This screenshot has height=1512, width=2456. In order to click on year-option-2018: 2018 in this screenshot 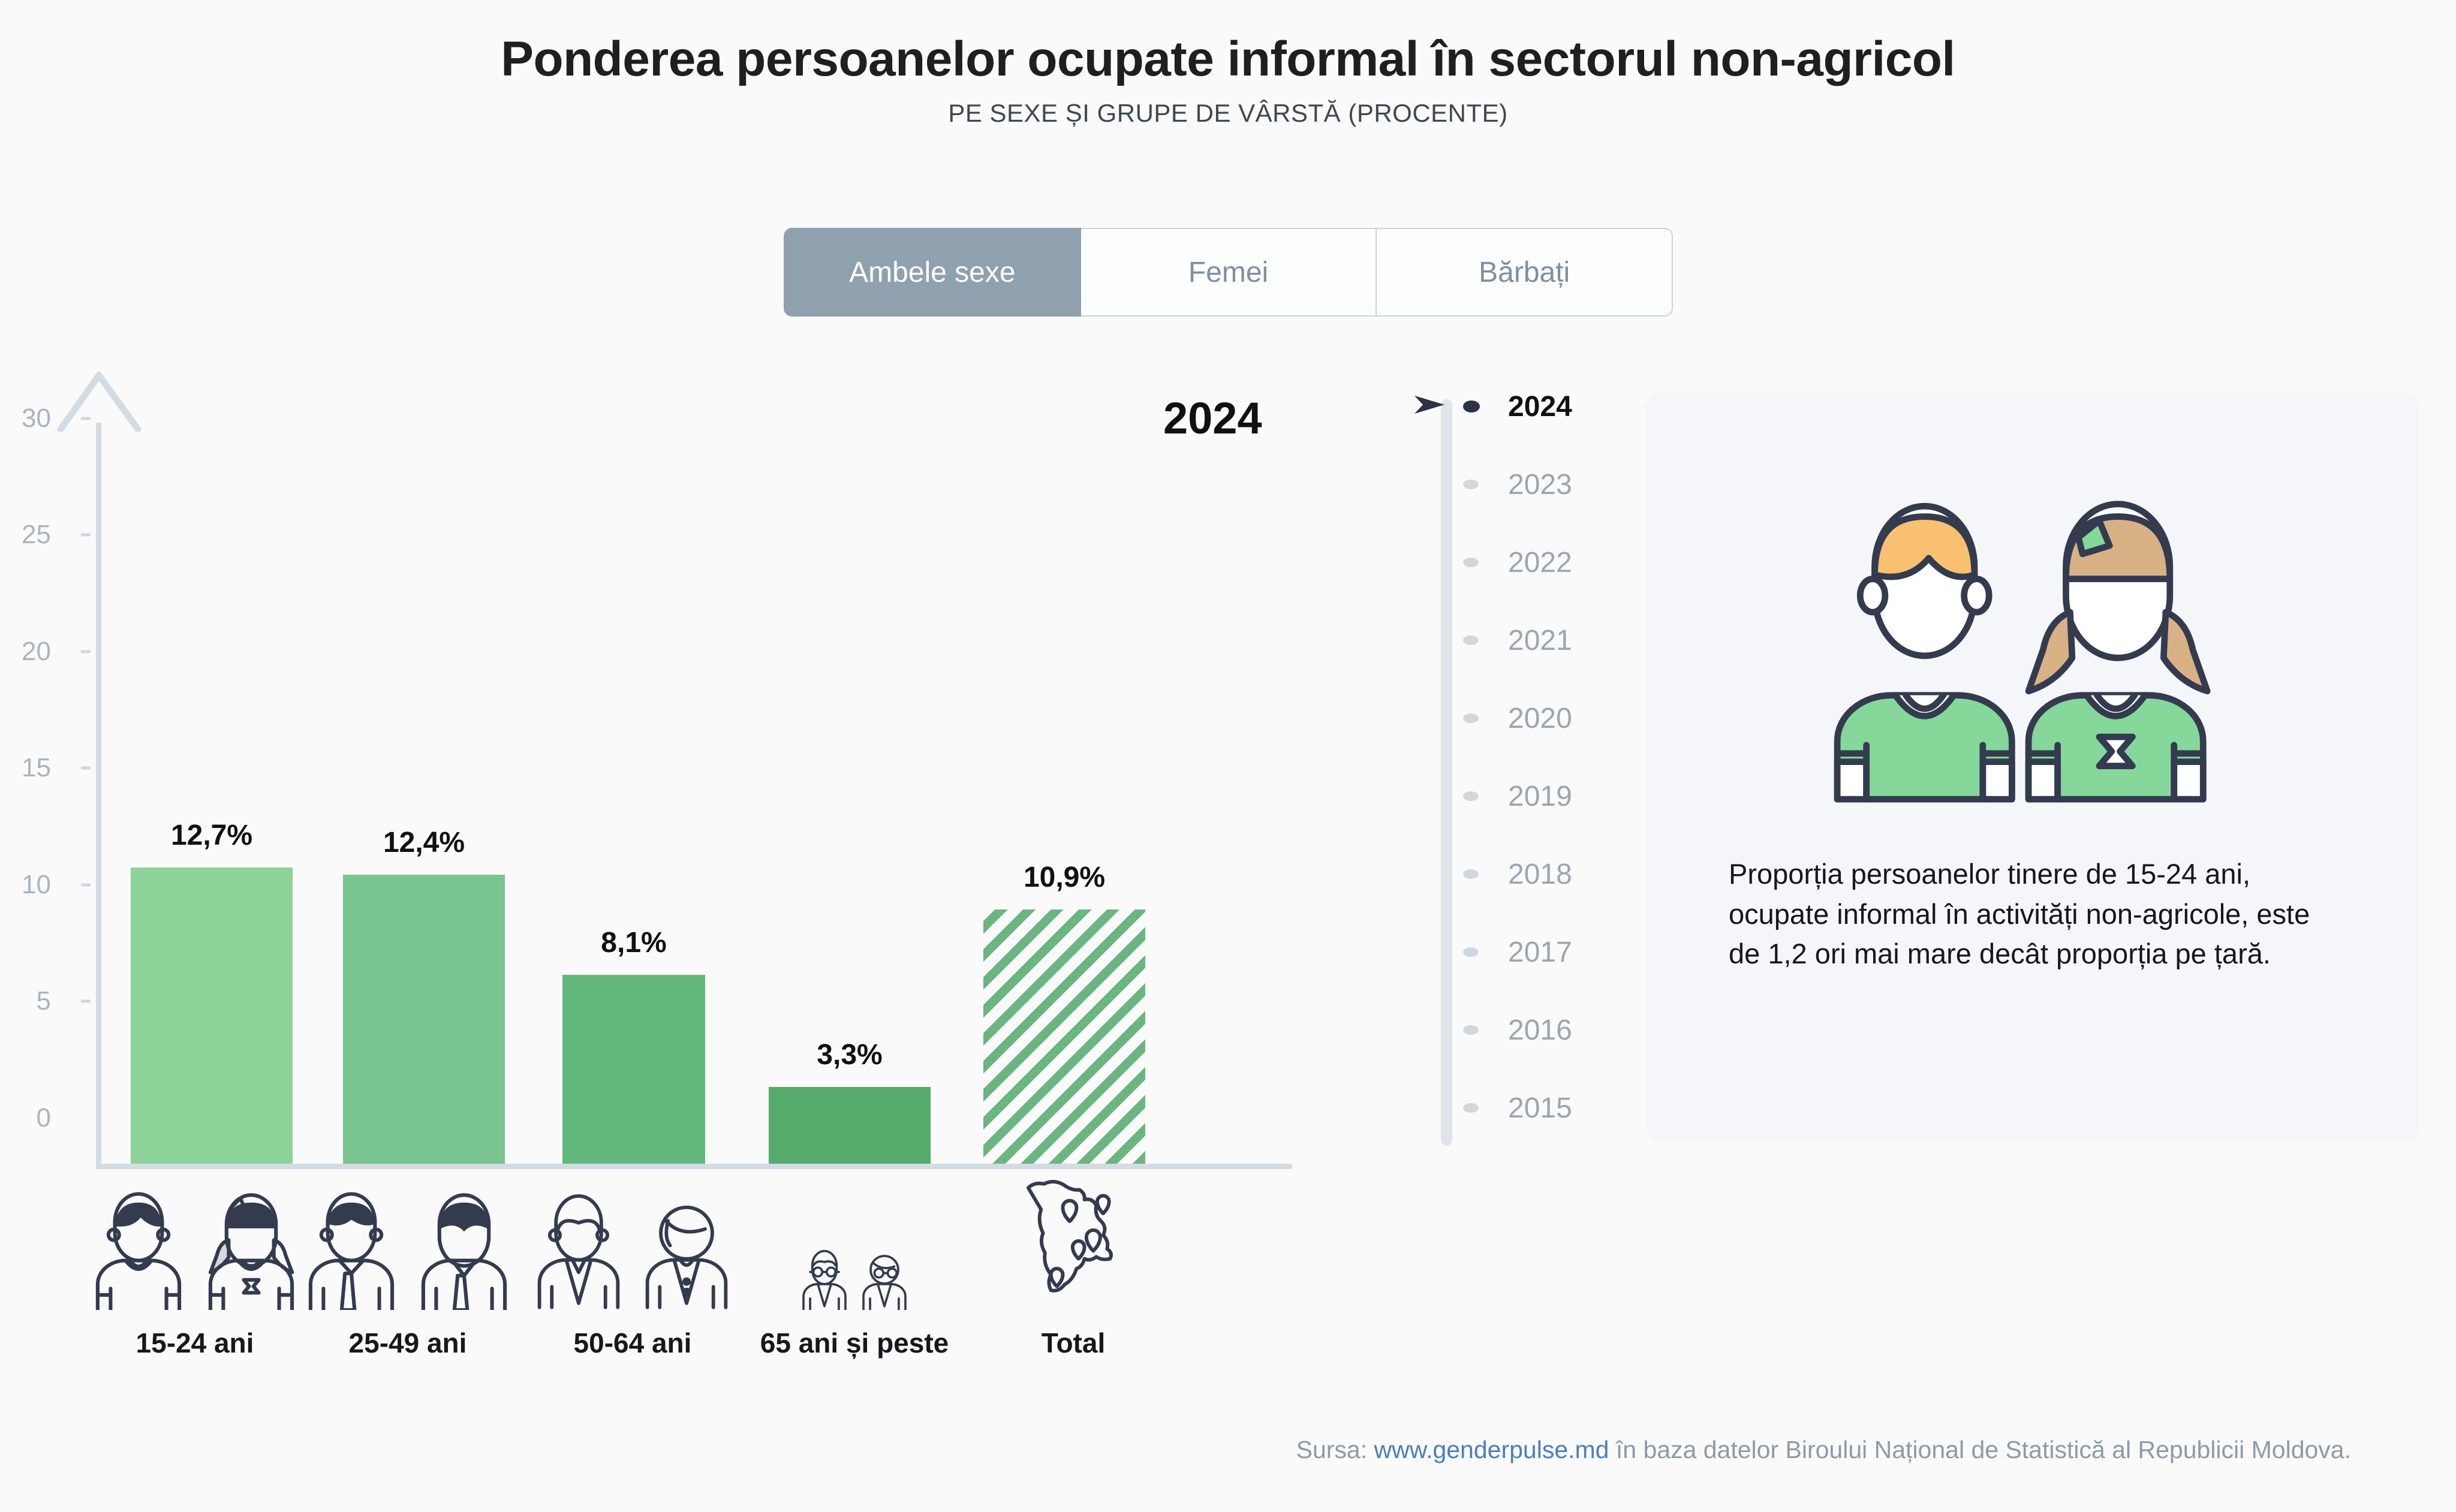, I will do `click(1541, 874)`.